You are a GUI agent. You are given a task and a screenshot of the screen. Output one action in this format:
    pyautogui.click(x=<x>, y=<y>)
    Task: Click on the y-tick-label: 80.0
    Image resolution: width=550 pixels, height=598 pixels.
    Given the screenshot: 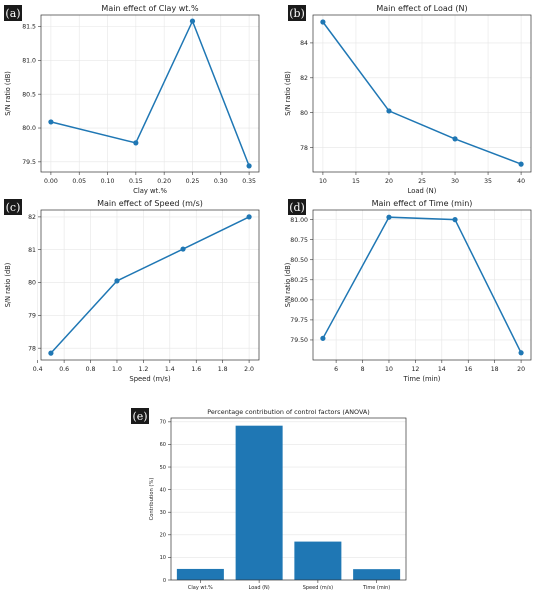 What is the action you would take?
    pyautogui.click(x=29, y=128)
    